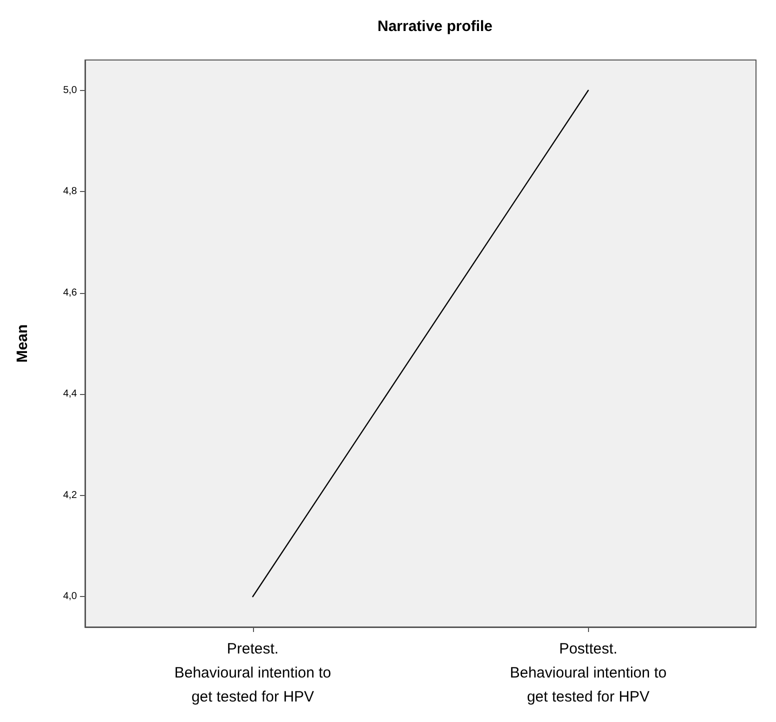  Describe the element at coordinates (70, 394) in the screenshot. I see `y-tick-label: 4,4` at that location.